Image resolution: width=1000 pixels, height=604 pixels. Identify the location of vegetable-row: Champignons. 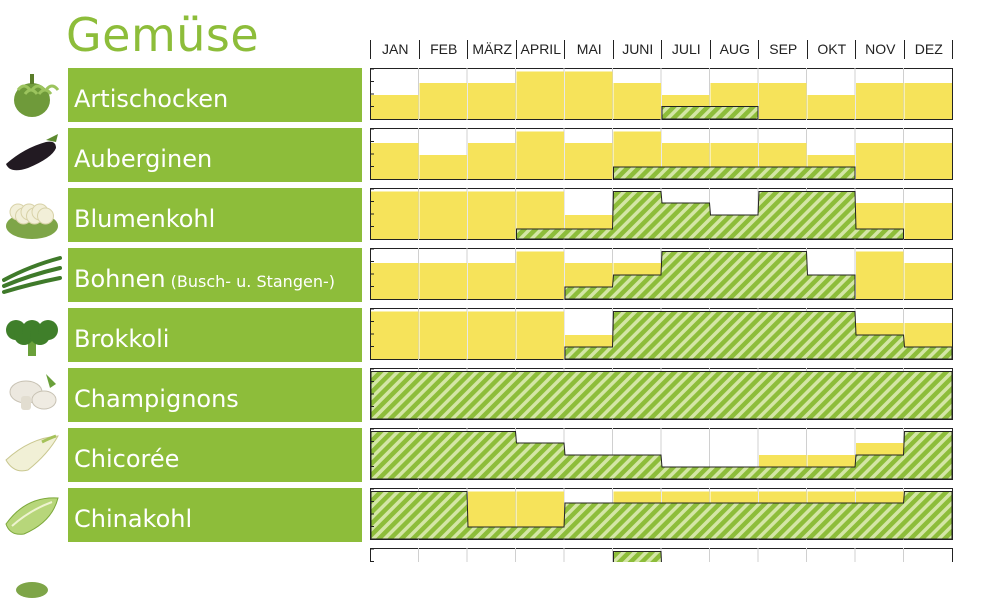
(500, 395).